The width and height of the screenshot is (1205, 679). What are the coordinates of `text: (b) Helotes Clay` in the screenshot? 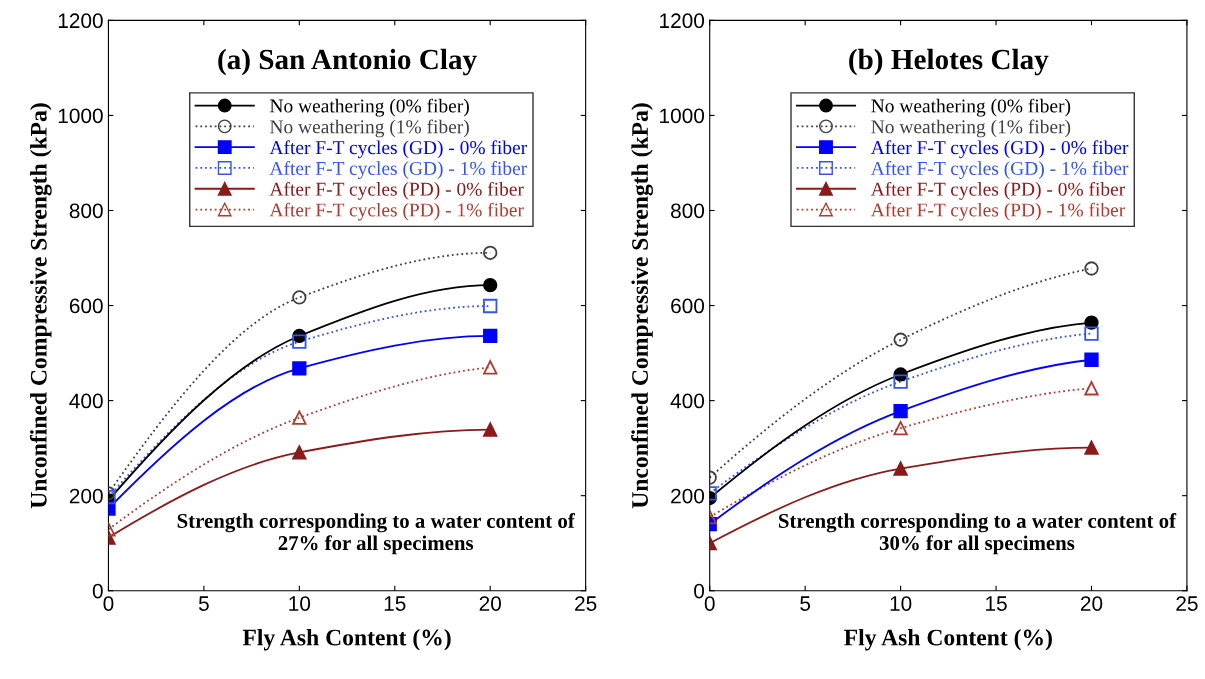 It's located at (949, 62).